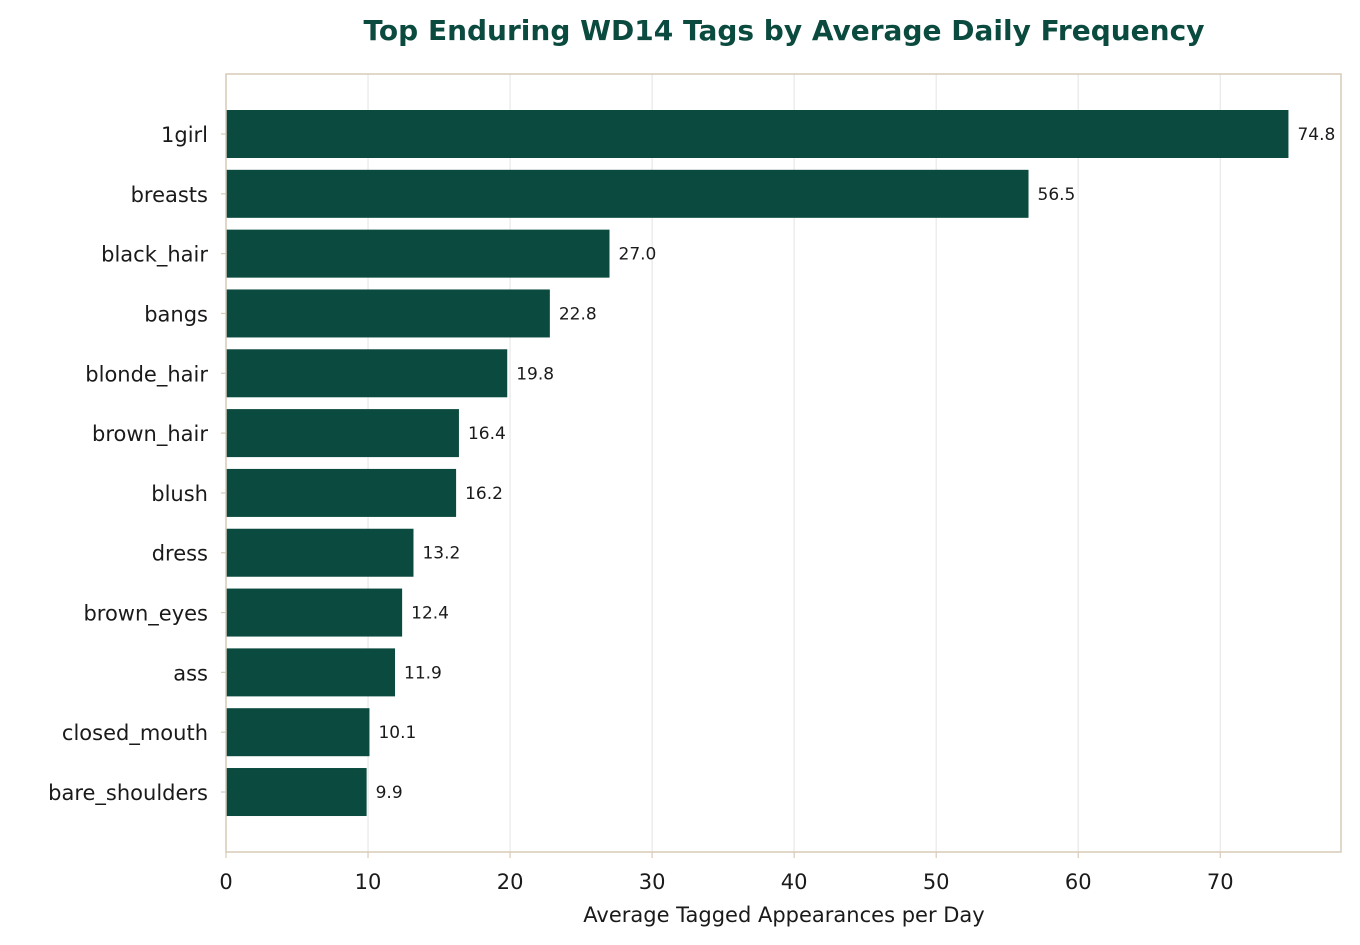 Image resolution: width=1360 pixels, height=945 pixels. I want to click on x-tick-label-5: 50, so click(936, 882).